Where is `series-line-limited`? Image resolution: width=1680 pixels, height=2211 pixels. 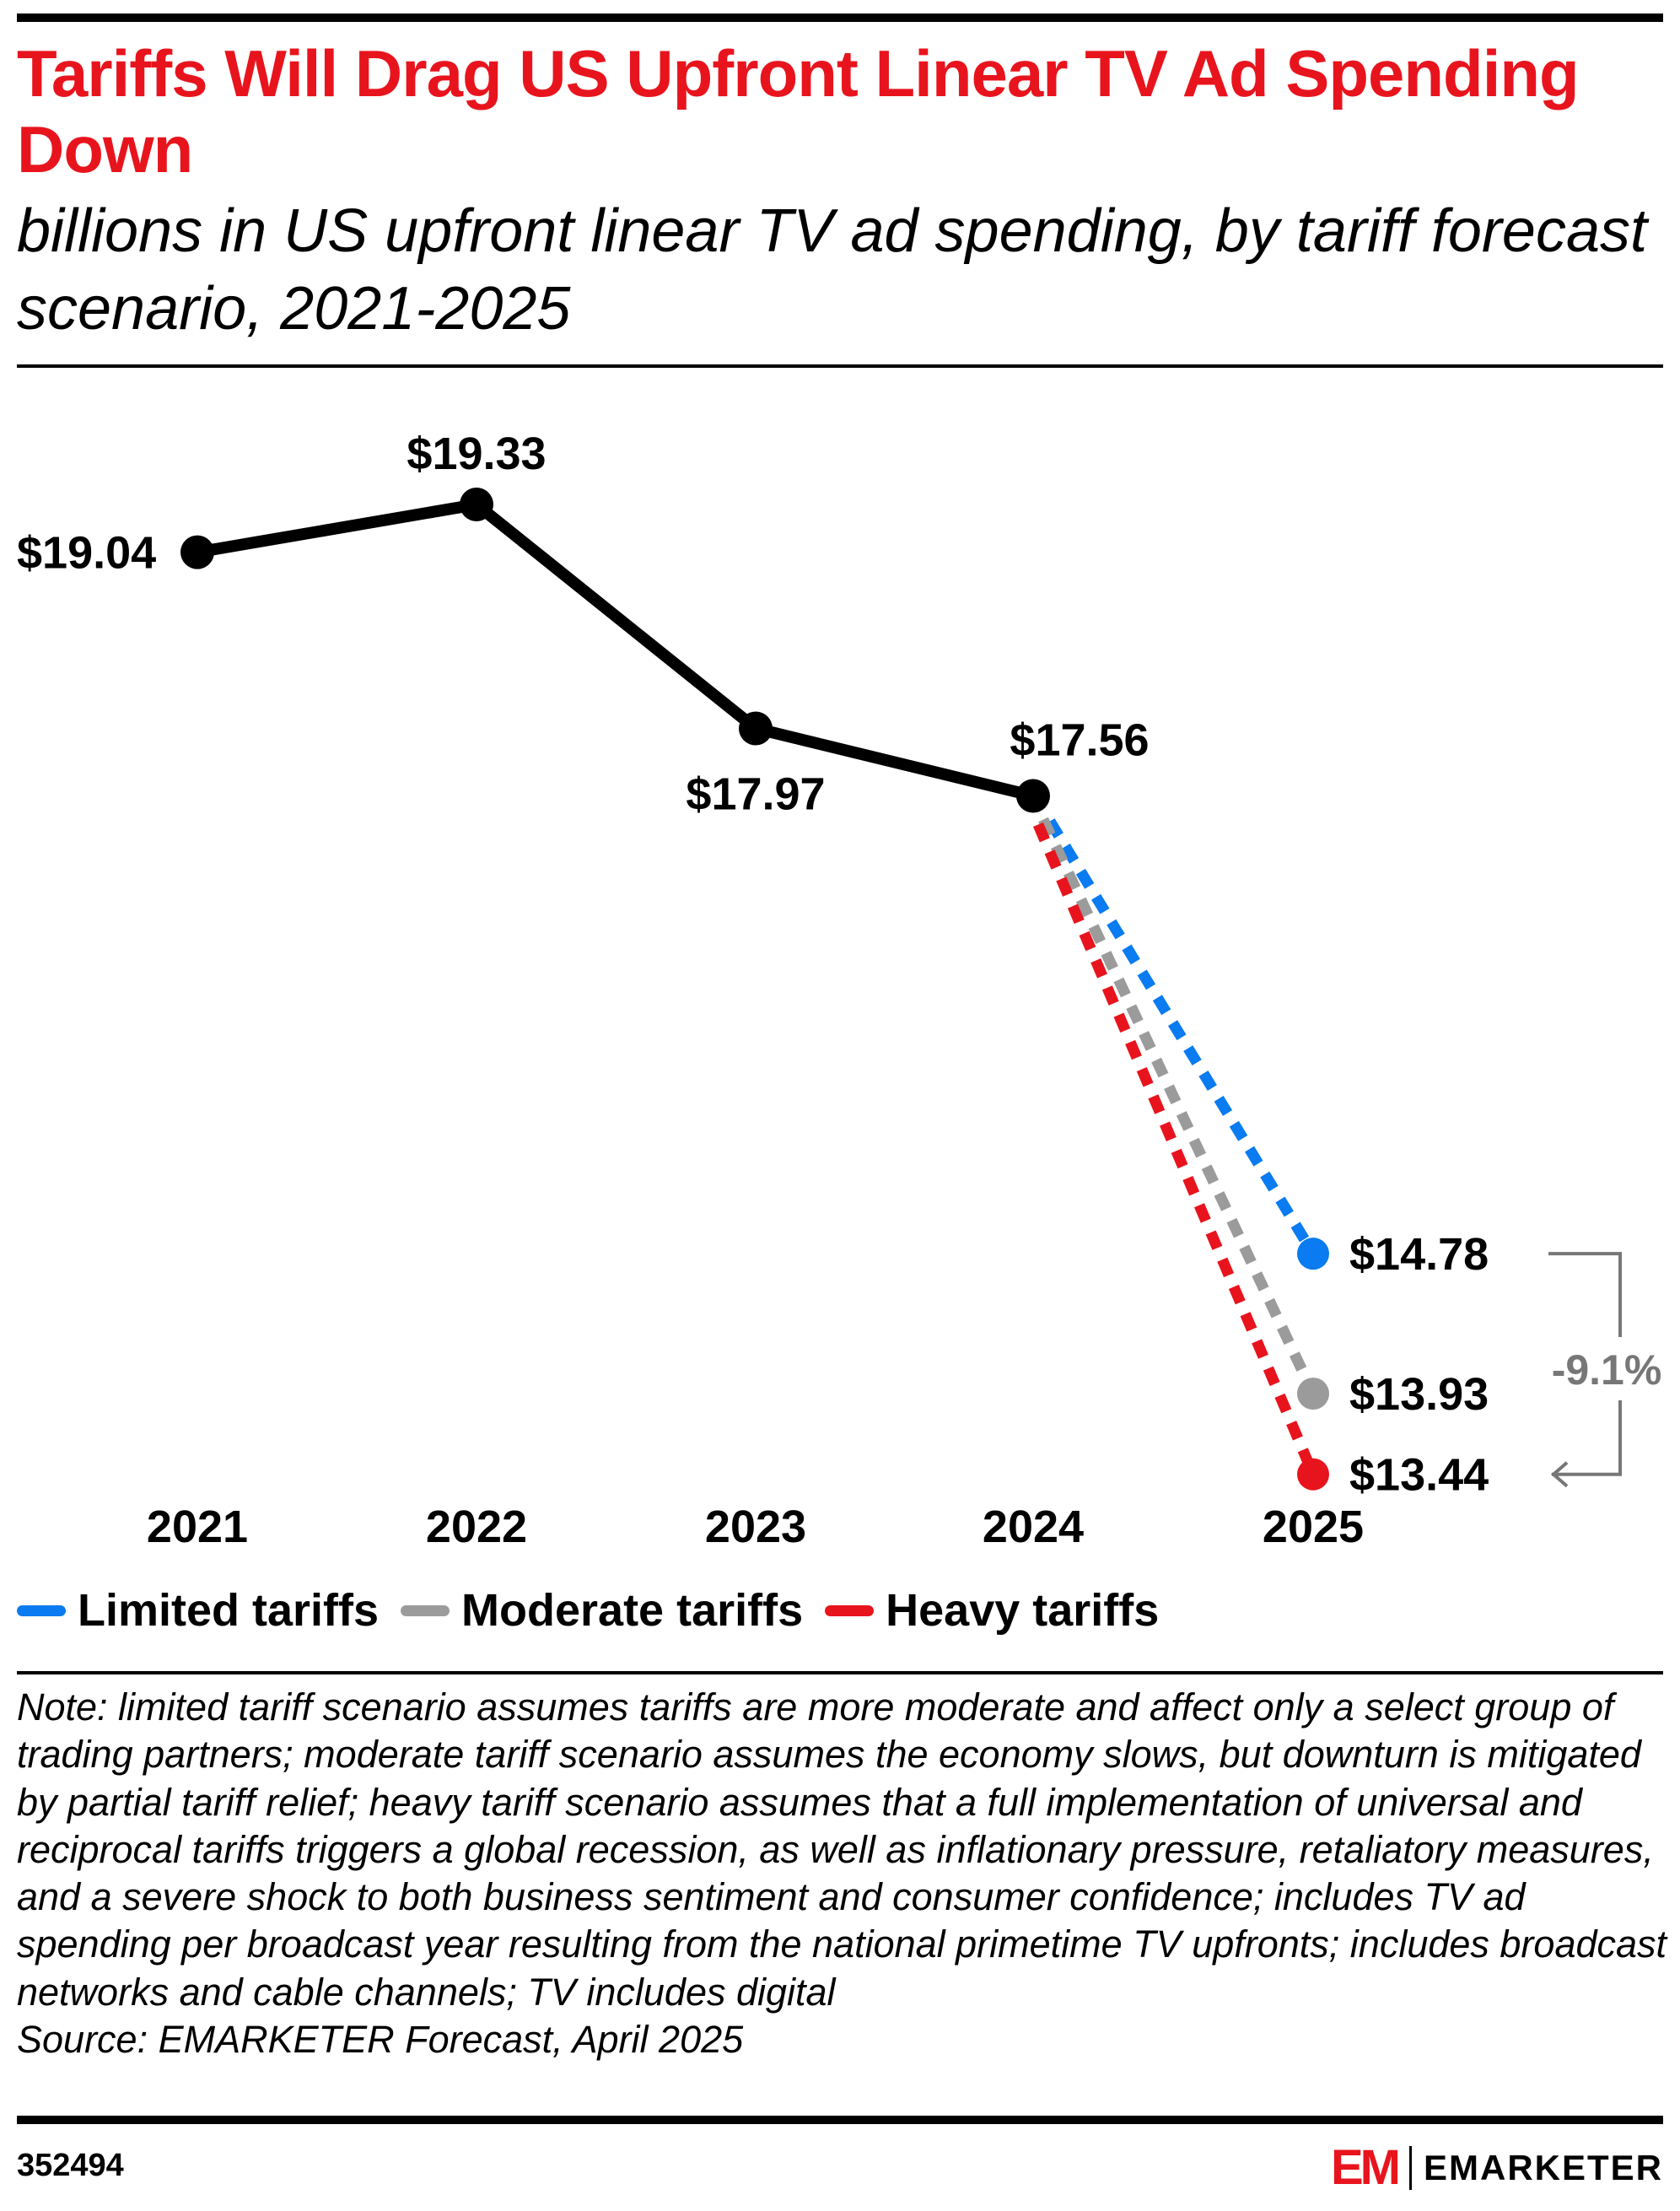
series-line-limited is located at coordinates (1181, 1037).